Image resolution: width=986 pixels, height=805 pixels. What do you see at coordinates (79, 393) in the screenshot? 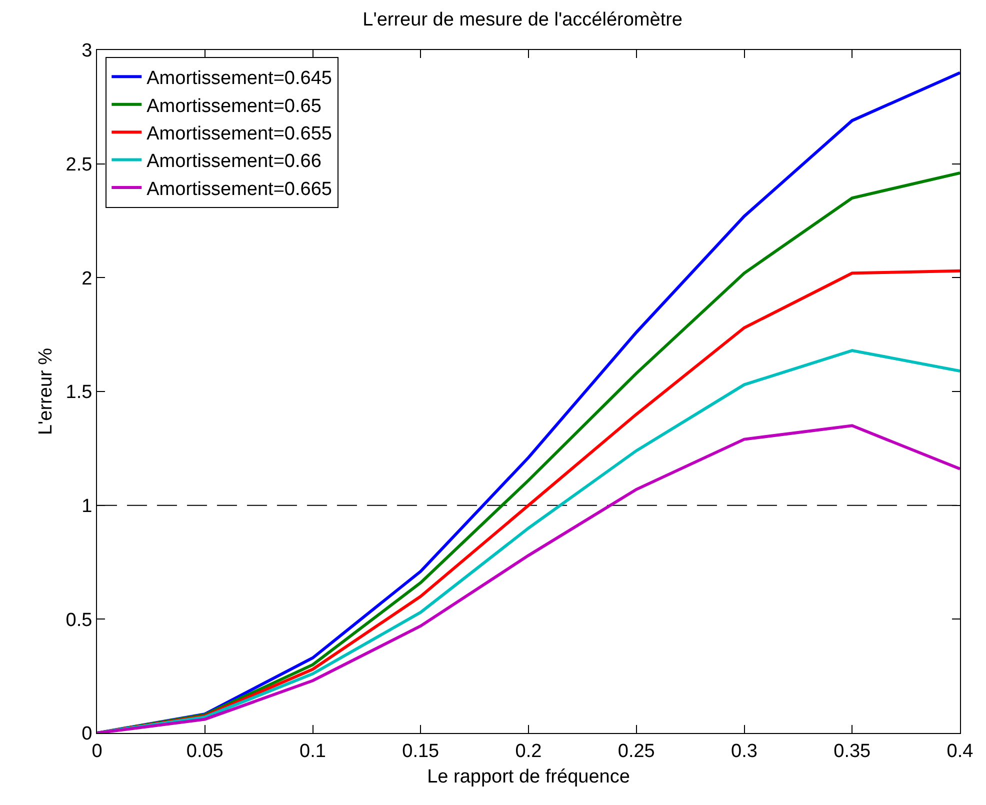
I see `y-tick-label: 1.5` at bounding box center [79, 393].